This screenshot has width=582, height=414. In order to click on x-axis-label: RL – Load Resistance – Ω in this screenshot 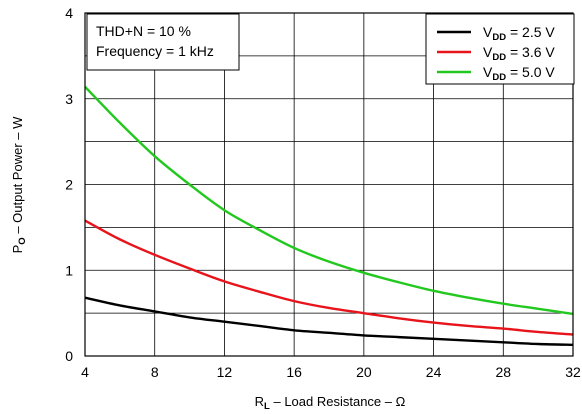, I will do `click(330, 403)`.